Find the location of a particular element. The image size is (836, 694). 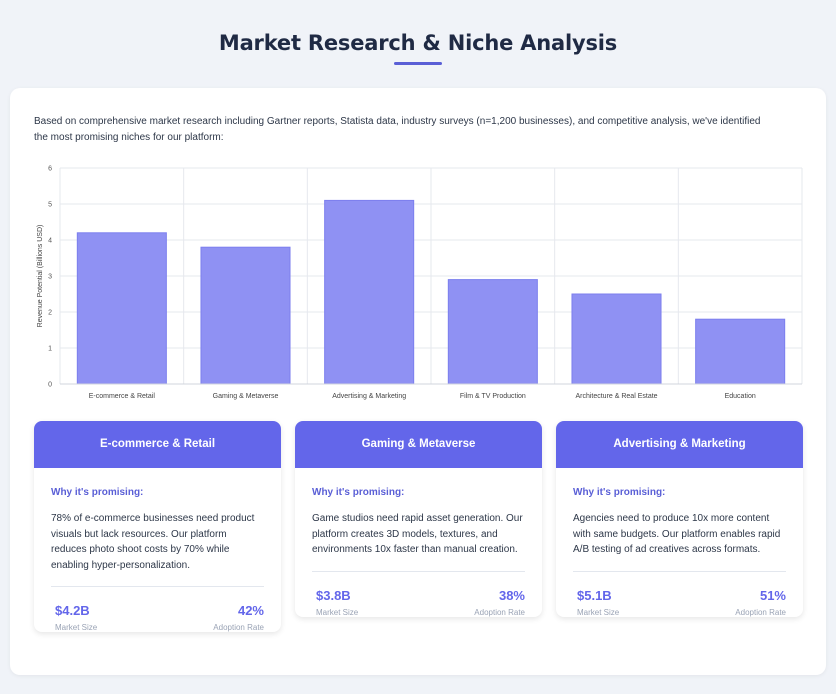

adoption-rate-value: 42% is located at coordinates (250, 610).